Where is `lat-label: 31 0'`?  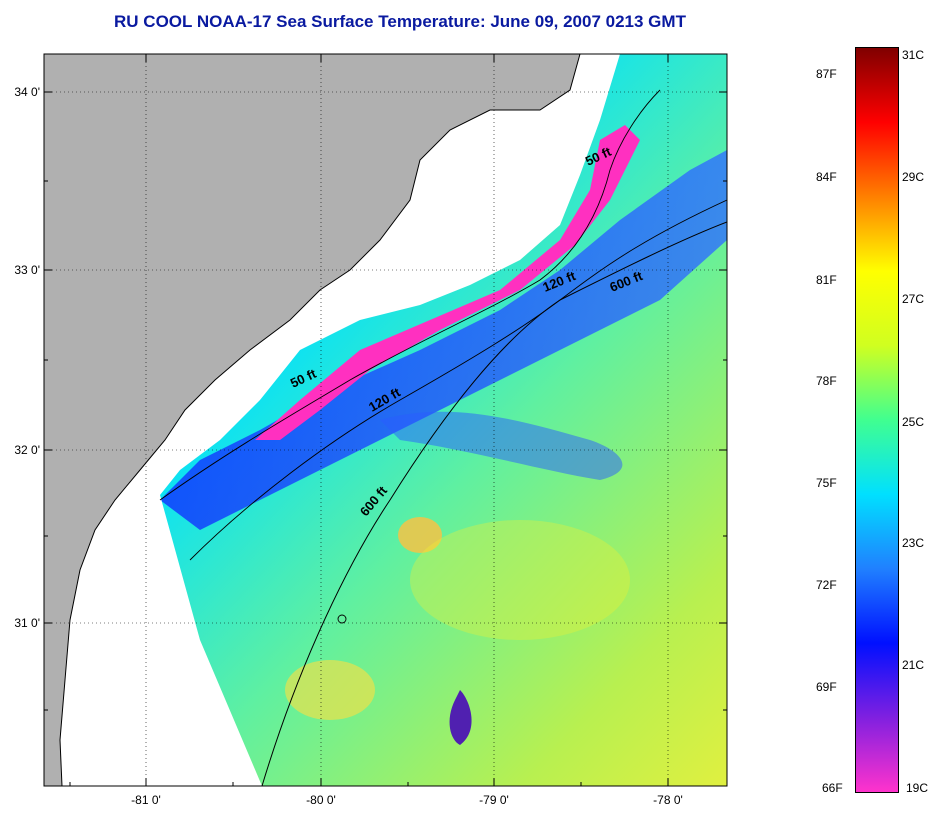 lat-label: 31 0' is located at coordinates (27, 623).